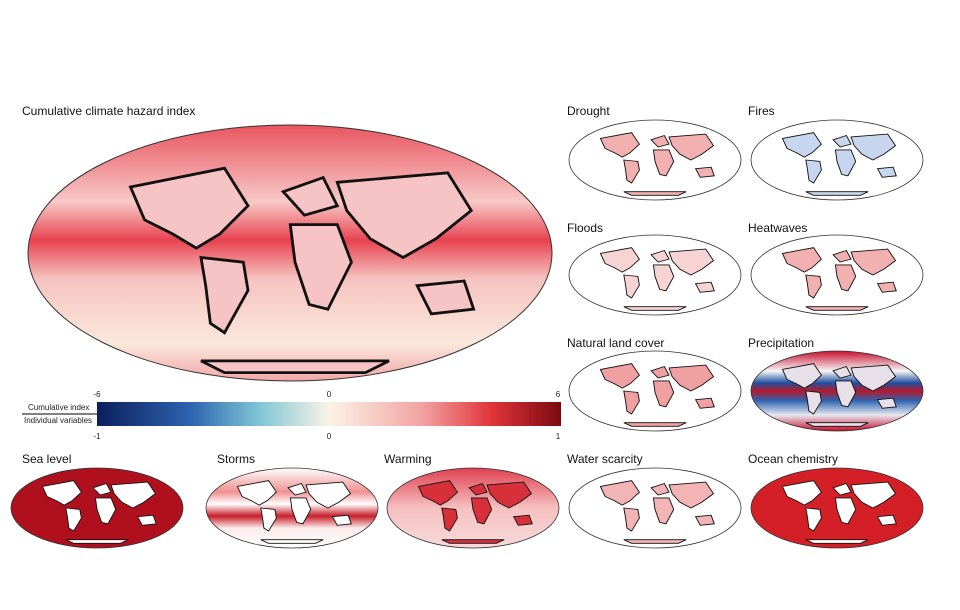 Image resolution: width=960 pixels, height=610 pixels. Describe the element at coordinates (236, 459) in the screenshot. I see `panel-title: Storms` at that location.